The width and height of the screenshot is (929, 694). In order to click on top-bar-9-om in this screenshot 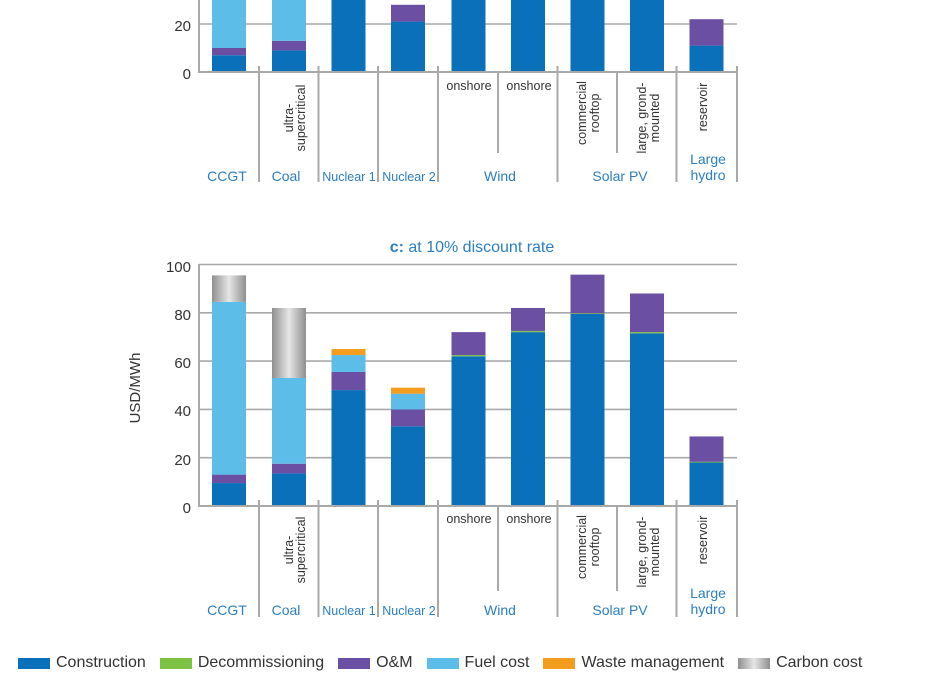, I will do `click(706, 32)`.